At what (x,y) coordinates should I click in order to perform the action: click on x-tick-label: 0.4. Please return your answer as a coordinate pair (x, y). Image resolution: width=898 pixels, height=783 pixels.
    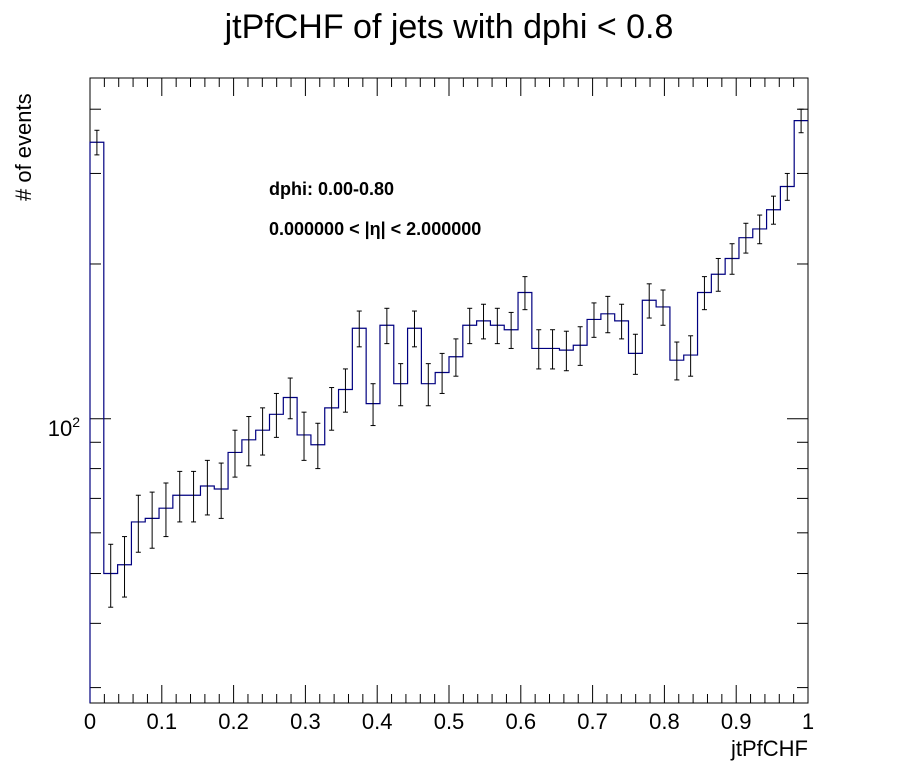
    Looking at the image, I should click on (377, 721).